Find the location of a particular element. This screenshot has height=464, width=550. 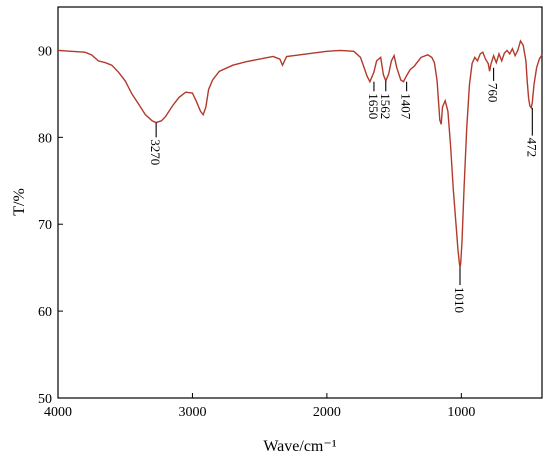

x-axis-title: Wave/cm⁻¹ is located at coordinates (299, 446).